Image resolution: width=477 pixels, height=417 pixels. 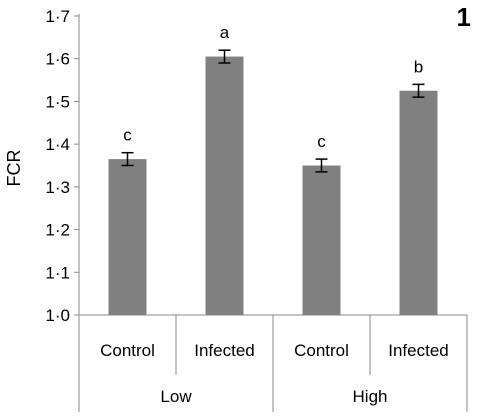 I want to click on x-group-label: High, so click(x=370, y=396).